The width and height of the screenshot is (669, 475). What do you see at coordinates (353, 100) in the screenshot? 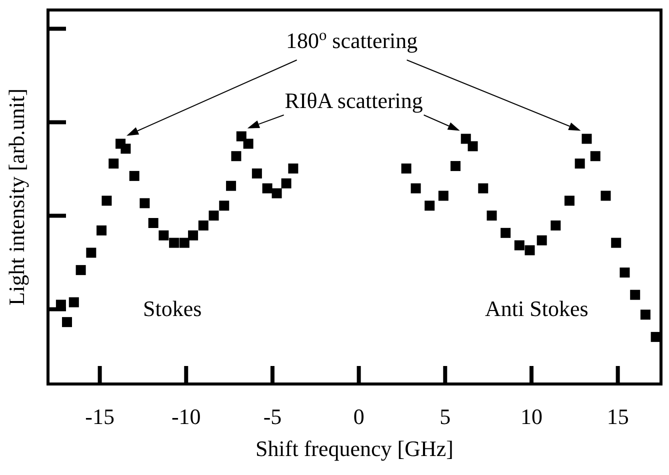
I see `text: RIθA scattering` at bounding box center [353, 100].